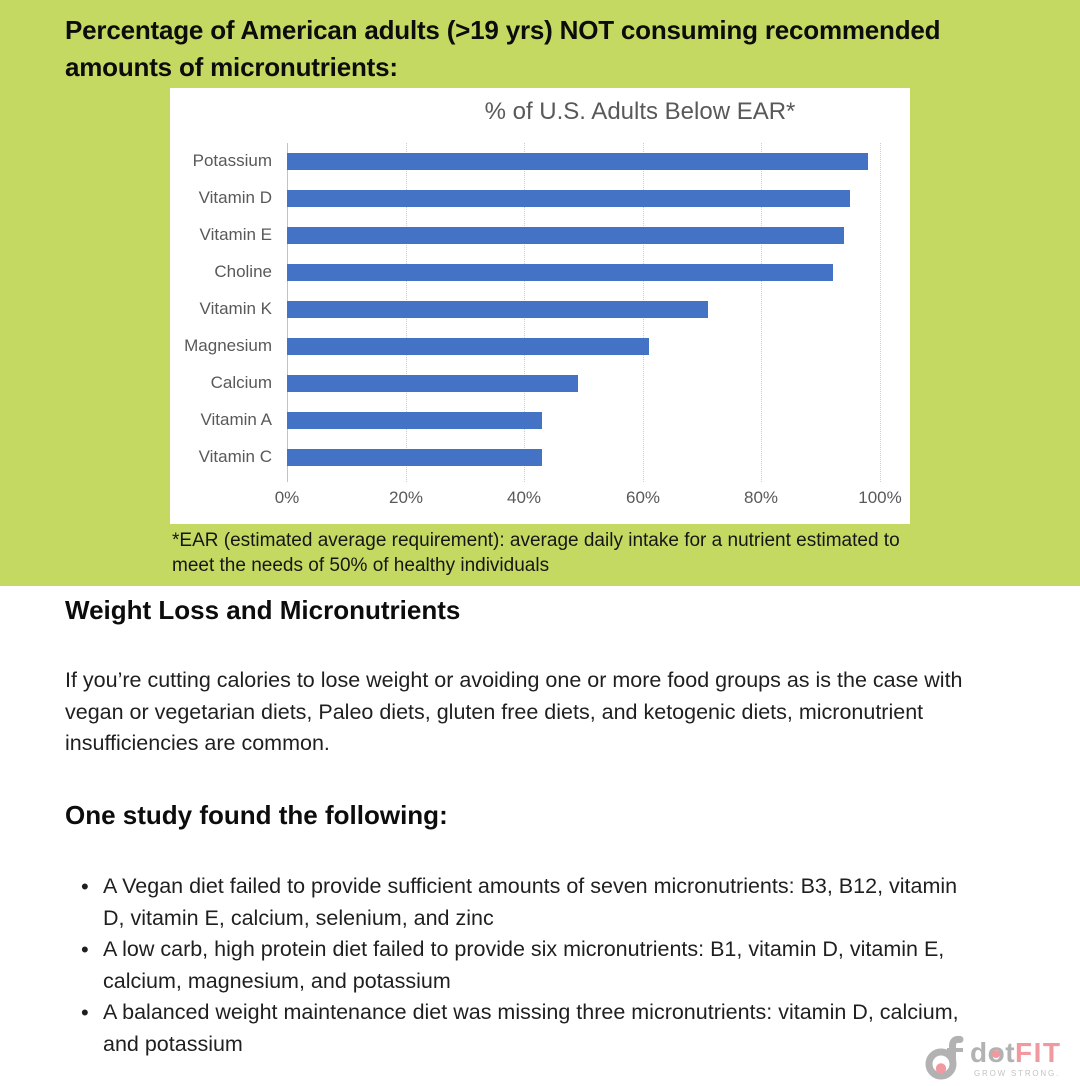 This screenshot has width=1080, height=1086. What do you see at coordinates (524, 497) in the screenshot?
I see `x-tick-label: 40%` at bounding box center [524, 497].